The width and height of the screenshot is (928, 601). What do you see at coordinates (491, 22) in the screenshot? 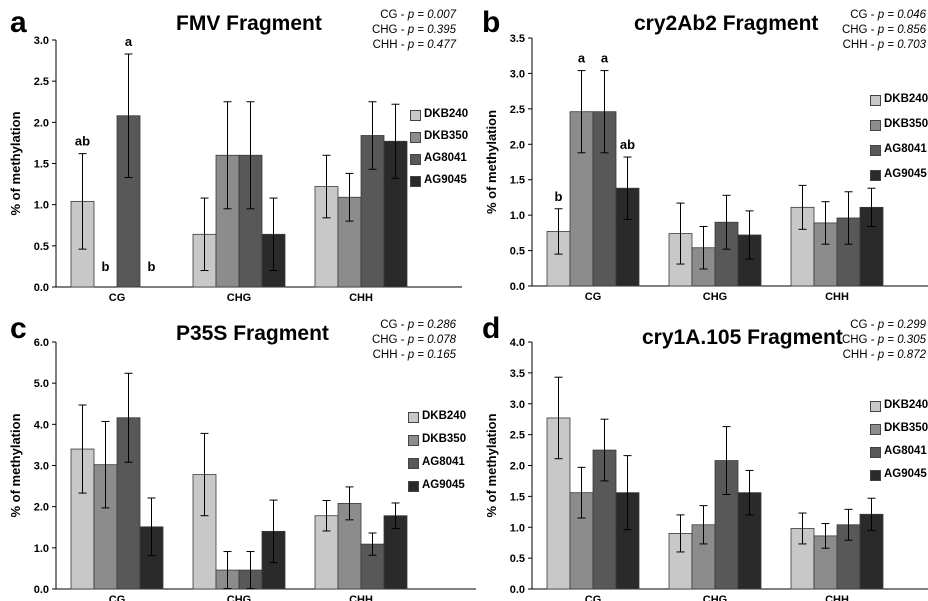
I see `panel-letter: b` at bounding box center [491, 22].